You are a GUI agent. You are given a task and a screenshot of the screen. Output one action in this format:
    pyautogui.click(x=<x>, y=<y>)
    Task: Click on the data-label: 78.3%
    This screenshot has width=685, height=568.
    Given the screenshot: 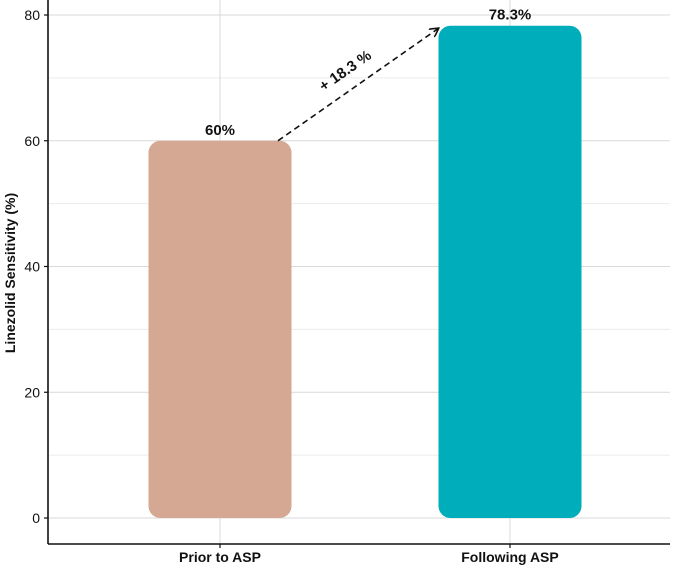 What is the action you would take?
    pyautogui.click(x=510, y=15)
    